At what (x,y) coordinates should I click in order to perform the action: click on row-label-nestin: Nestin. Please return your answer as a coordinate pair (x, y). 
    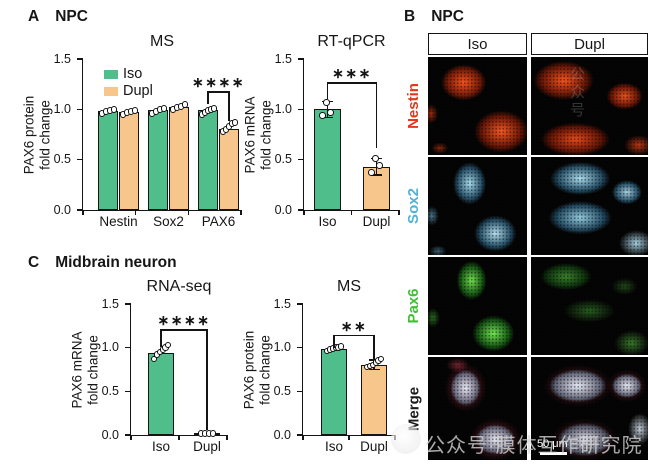
    Looking at the image, I should click on (413, 106).